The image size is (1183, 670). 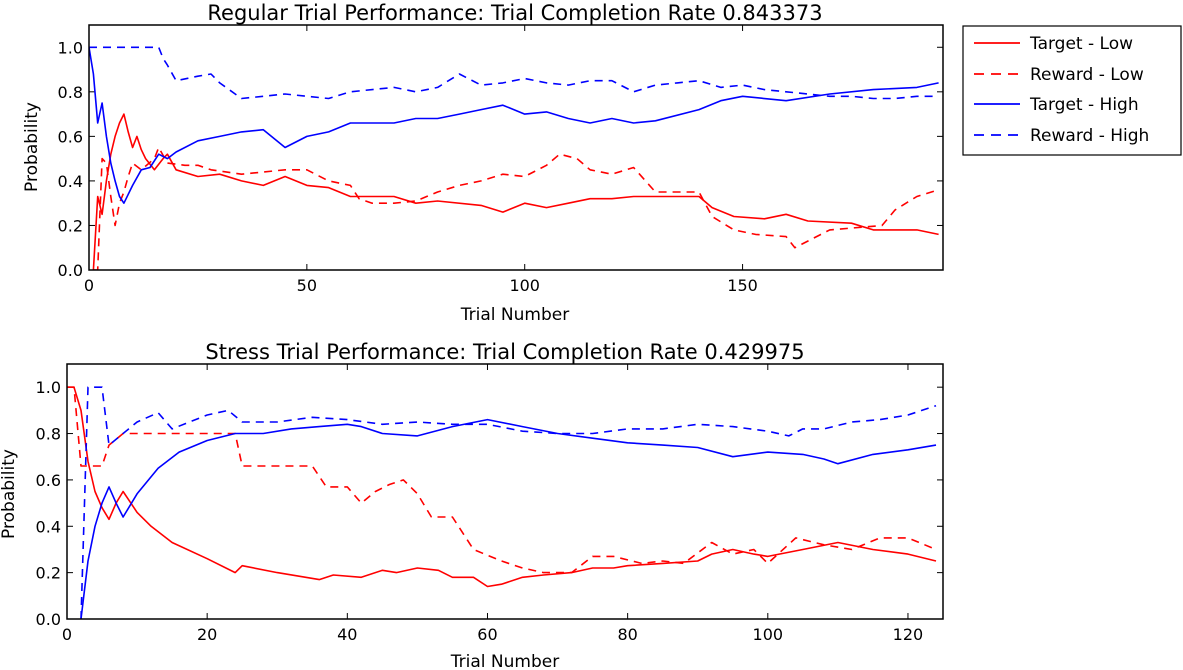 What do you see at coordinates (627, 634) in the screenshot?
I see `x-tick-label: 80` at bounding box center [627, 634].